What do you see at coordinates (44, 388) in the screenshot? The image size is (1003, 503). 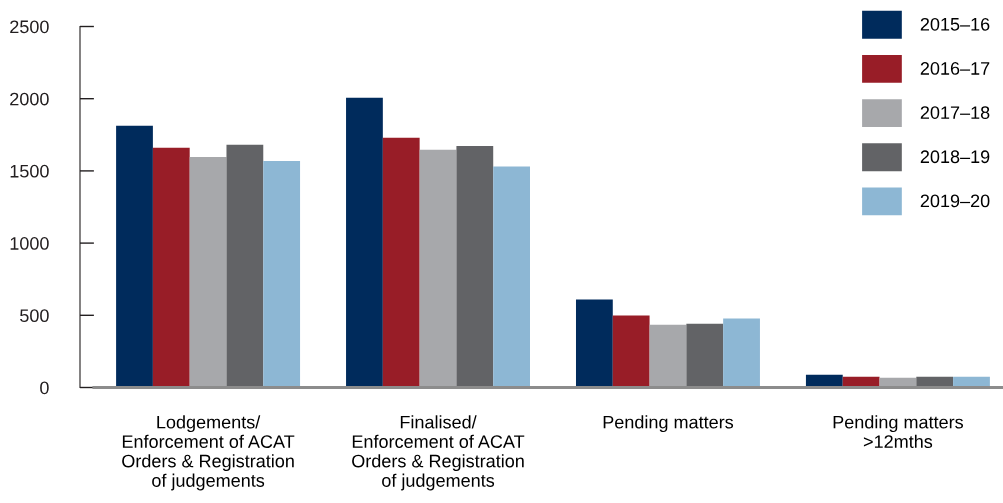 I see `y-tick-label: 0` at bounding box center [44, 388].